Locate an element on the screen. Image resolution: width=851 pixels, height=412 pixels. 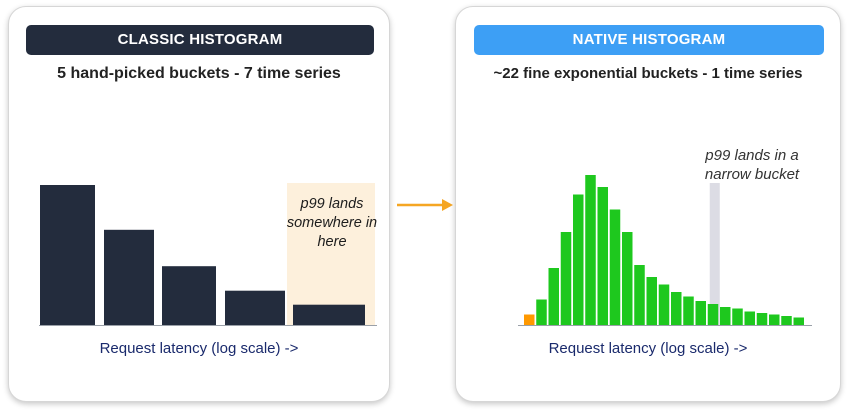
transition-arrow is located at coordinates (425, 205).